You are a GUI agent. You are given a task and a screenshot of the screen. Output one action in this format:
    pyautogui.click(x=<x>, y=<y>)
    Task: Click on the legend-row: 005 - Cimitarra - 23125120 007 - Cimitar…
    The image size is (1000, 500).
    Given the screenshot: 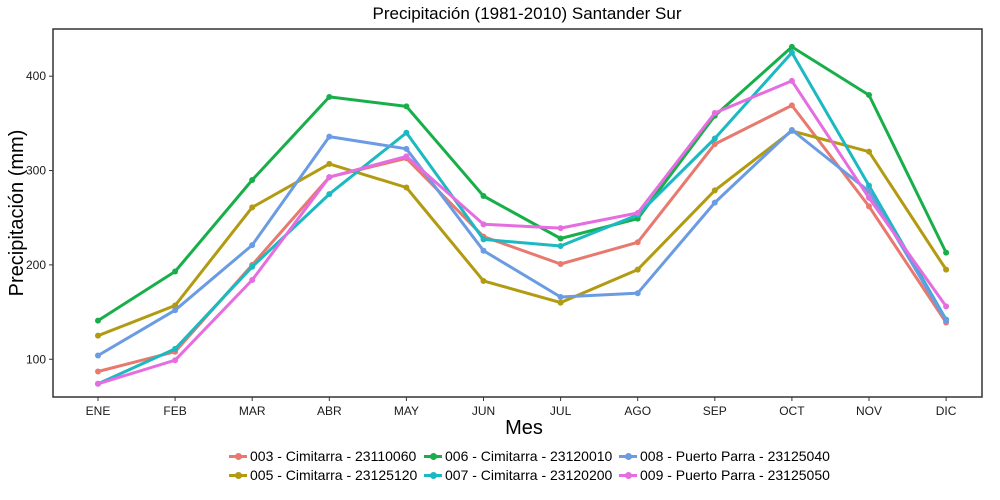 What is the action you would take?
    pyautogui.click(x=548, y=474)
    